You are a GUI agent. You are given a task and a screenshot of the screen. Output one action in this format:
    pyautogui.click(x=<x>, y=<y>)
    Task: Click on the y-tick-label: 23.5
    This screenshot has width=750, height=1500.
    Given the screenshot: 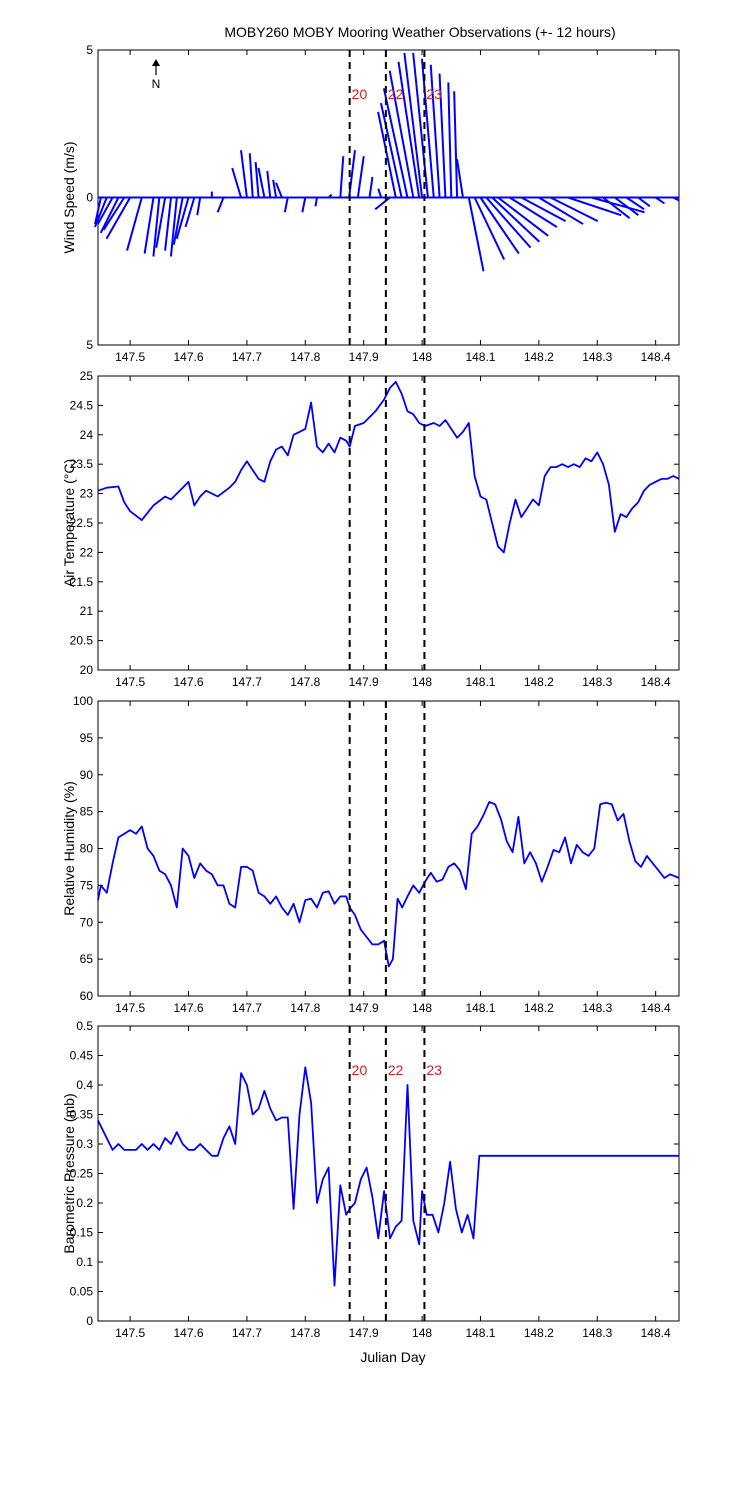 What is the action you would take?
    pyautogui.click(x=82, y=464)
    